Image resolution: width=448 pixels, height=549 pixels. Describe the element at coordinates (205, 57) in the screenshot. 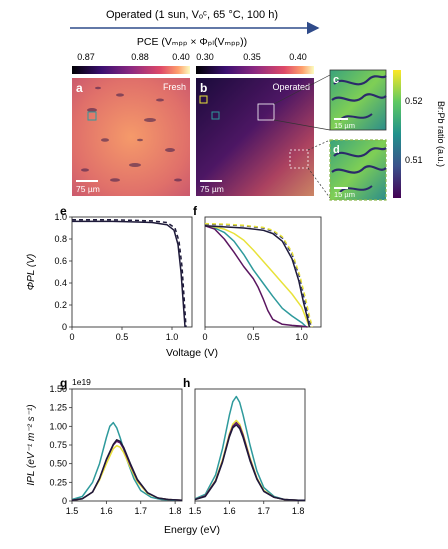

I see `operated-tick-1: 0.30` at that location.